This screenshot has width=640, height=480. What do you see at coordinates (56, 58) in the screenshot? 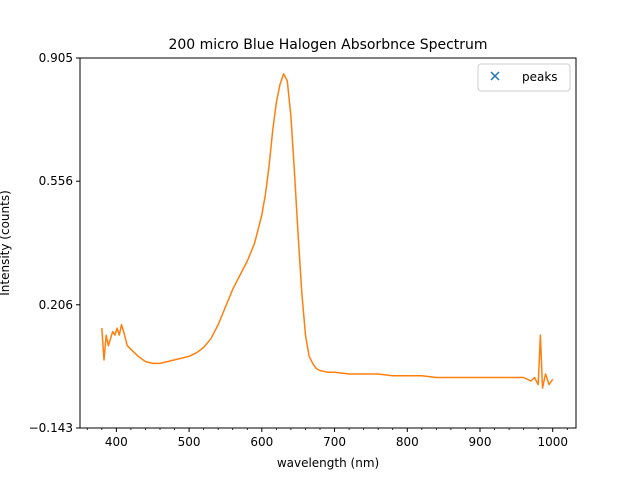
I see `y-tick-label: 0.905` at bounding box center [56, 58].